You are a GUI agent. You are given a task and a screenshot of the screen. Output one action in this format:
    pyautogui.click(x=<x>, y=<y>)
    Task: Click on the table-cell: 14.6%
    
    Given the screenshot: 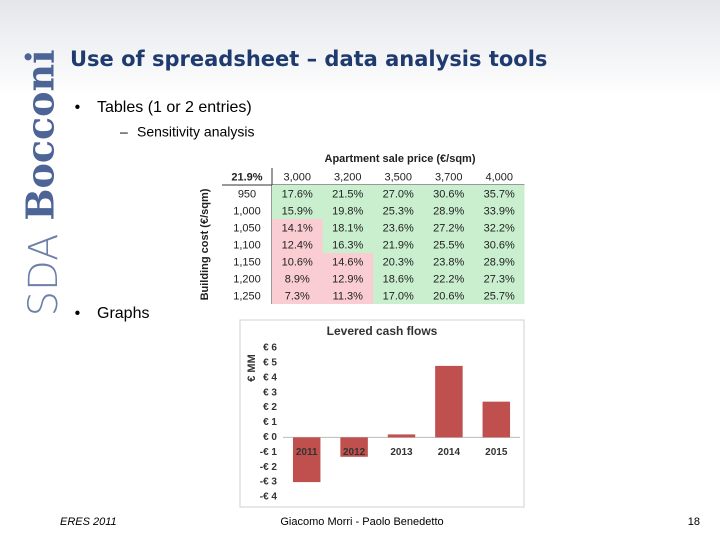 What is the action you would take?
    pyautogui.click(x=347, y=262)
    